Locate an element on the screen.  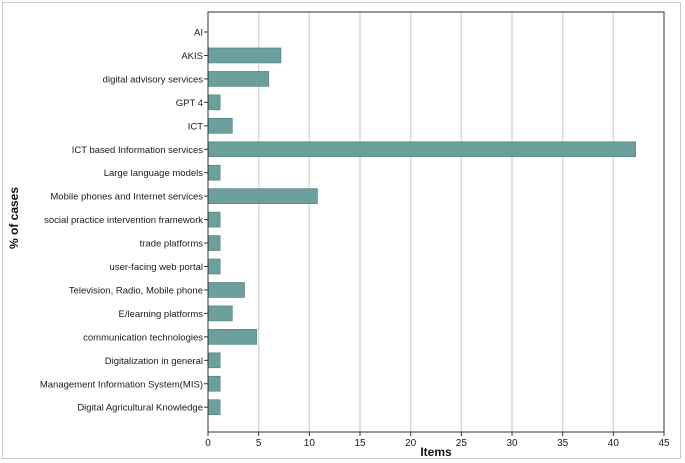
category-label: ICT based Information services is located at coordinates (138, 150).